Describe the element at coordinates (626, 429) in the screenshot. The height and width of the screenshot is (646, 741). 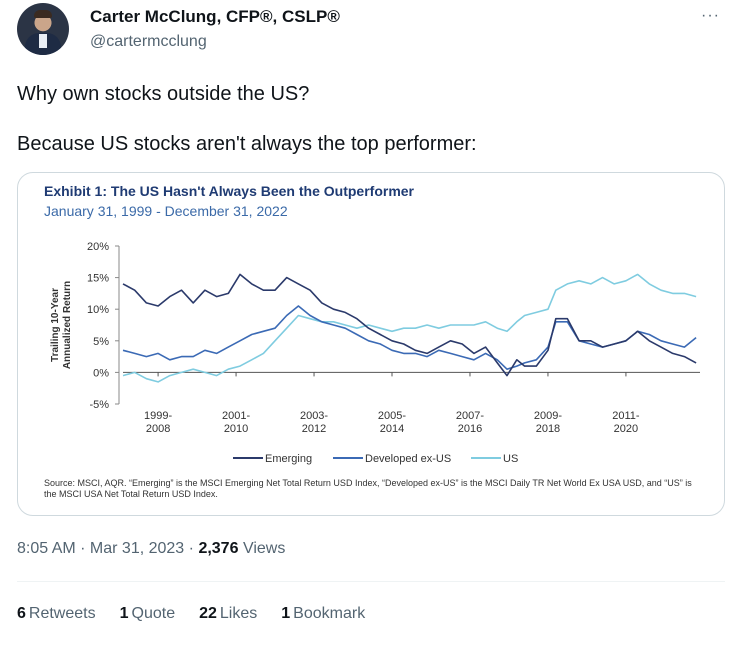
I see `x-tick-label-bottom: 2020` at that location.